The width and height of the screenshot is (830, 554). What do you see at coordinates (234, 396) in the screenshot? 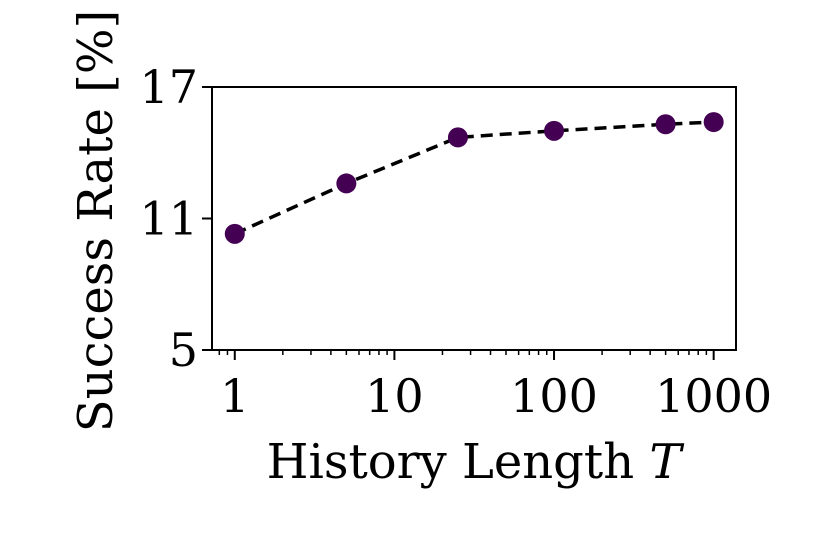
I see `x-tick-label: 1` at bounding box center [234, 396].